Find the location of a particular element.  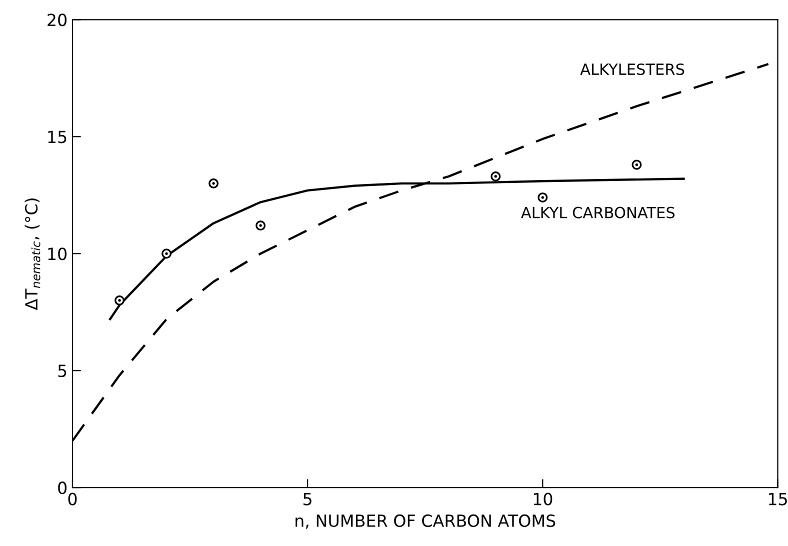

x-axis-title: n, NUMBER OF CARBON ATOMS is located at coordinates (426, 521).